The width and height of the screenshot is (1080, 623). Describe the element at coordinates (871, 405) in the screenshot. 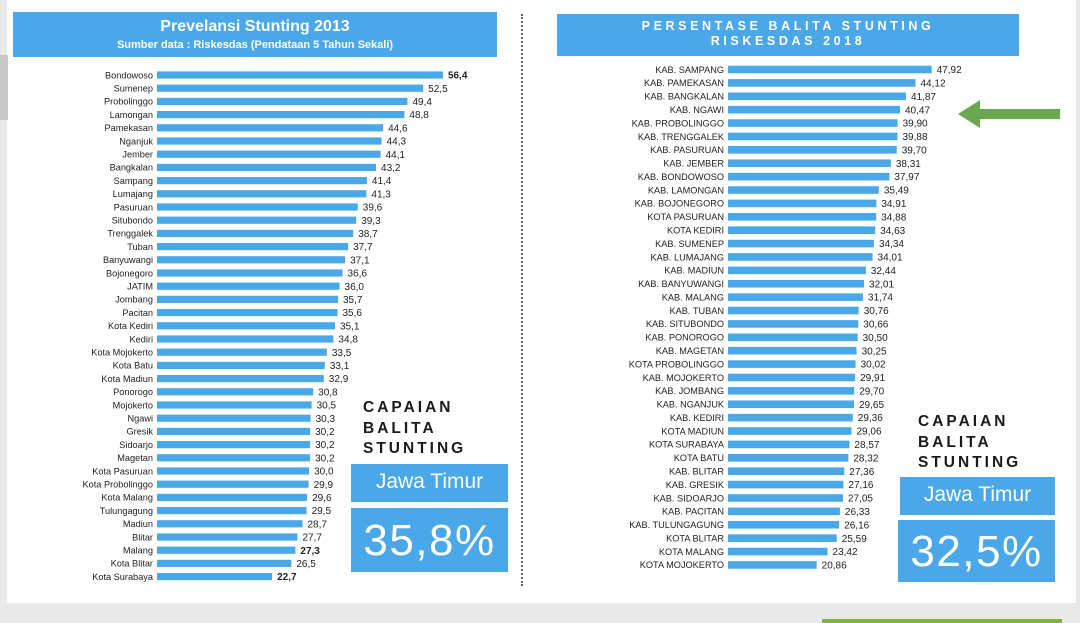

I see `chart-2018-value-label: 29,65` at that location.